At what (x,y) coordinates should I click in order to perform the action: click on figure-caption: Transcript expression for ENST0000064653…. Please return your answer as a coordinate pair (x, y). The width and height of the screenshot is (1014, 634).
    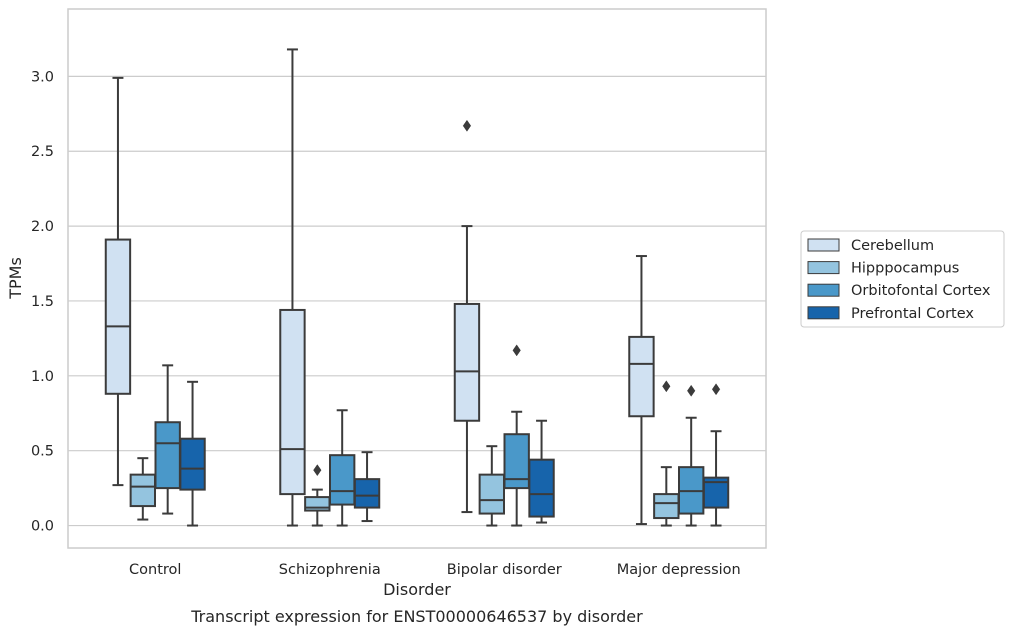
    Looking at the image, I should click on (416, 616).